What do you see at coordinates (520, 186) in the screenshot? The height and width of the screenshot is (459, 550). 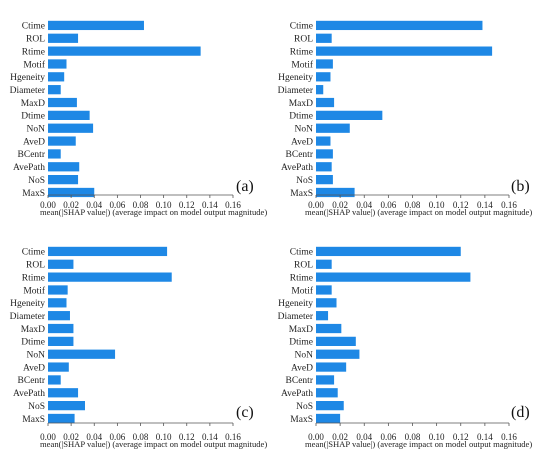 I see `panel-label: (b)` at bounding box center [520, 186].